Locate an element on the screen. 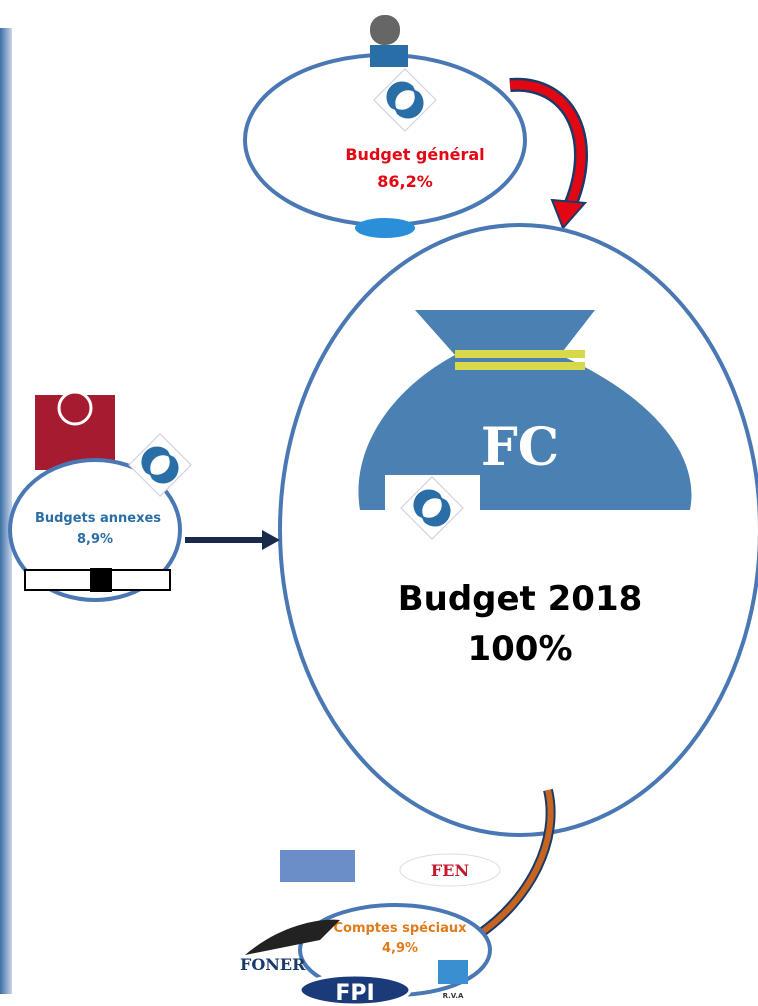 The image size is (758, 1006). person-icon is located at coordinates (385, 30).